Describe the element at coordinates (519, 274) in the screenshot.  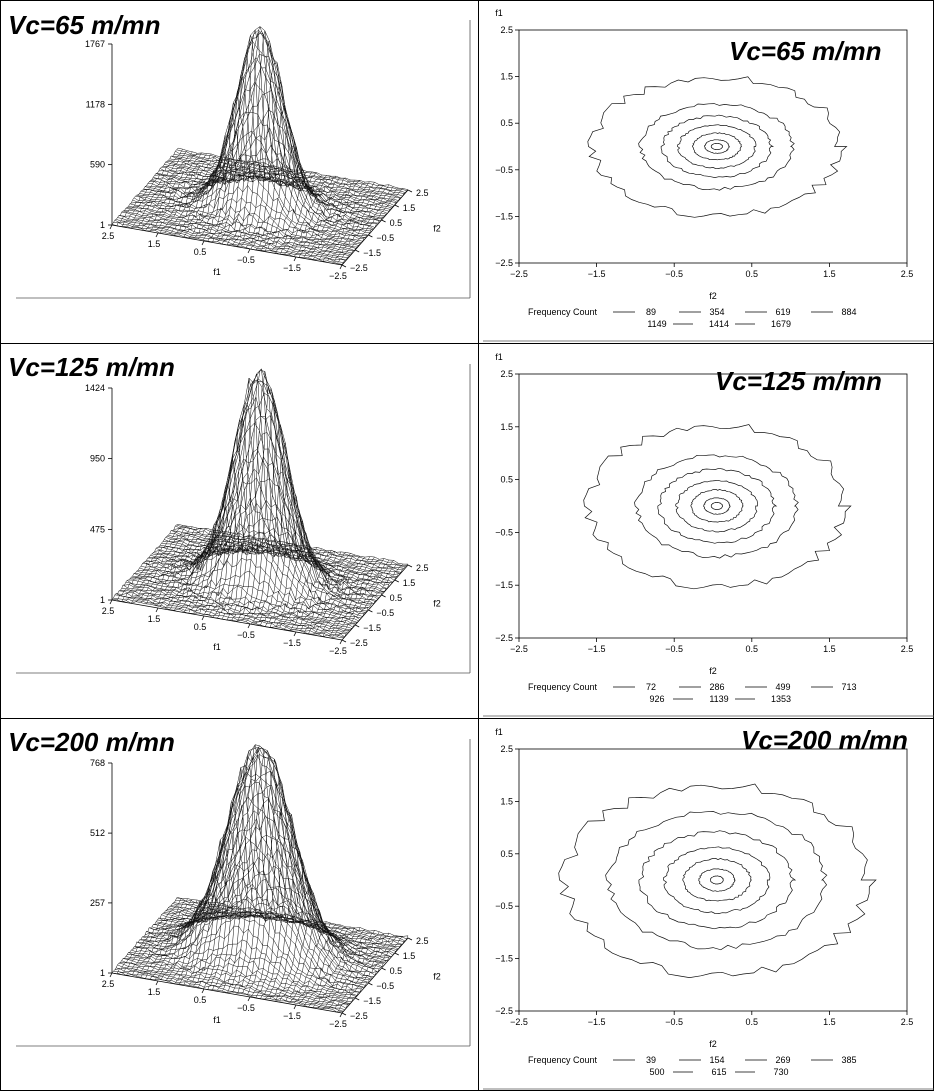
I see `x-tick-label: −2.5` at that location.